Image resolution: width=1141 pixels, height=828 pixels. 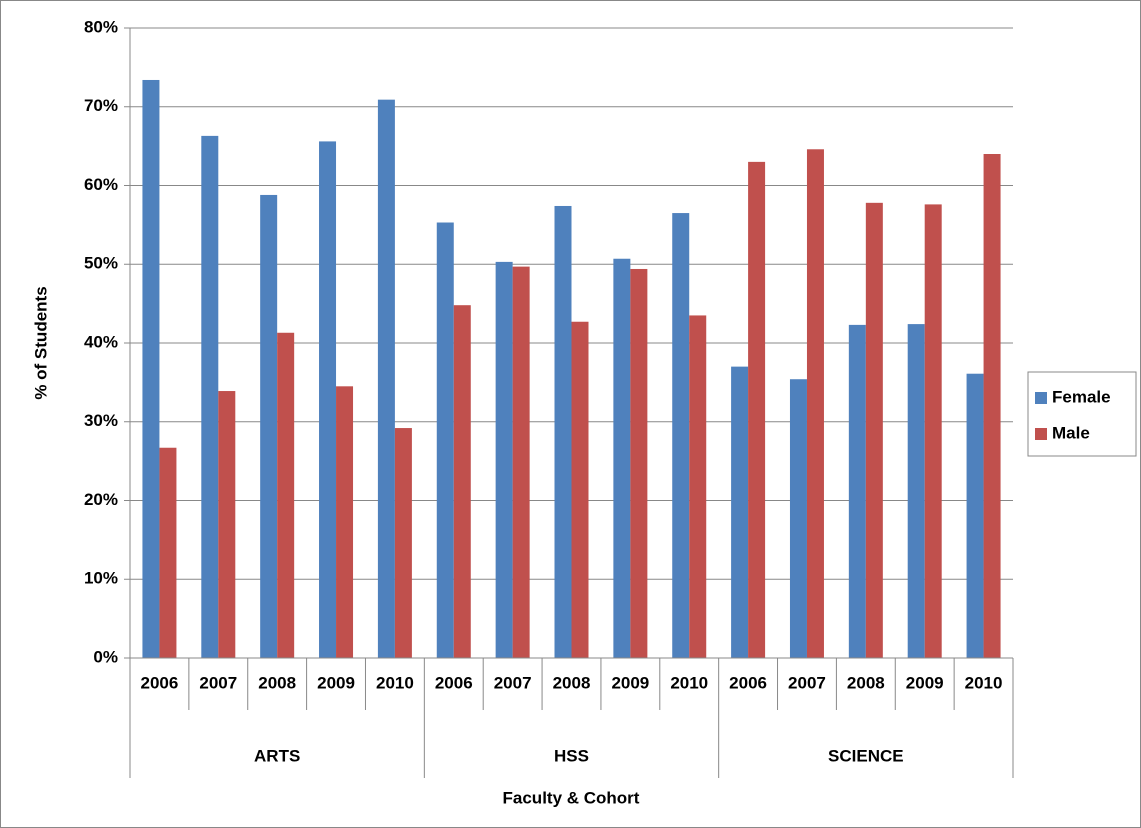 I want to click on y-tick-label: 50%, so click(x=101, y=263).